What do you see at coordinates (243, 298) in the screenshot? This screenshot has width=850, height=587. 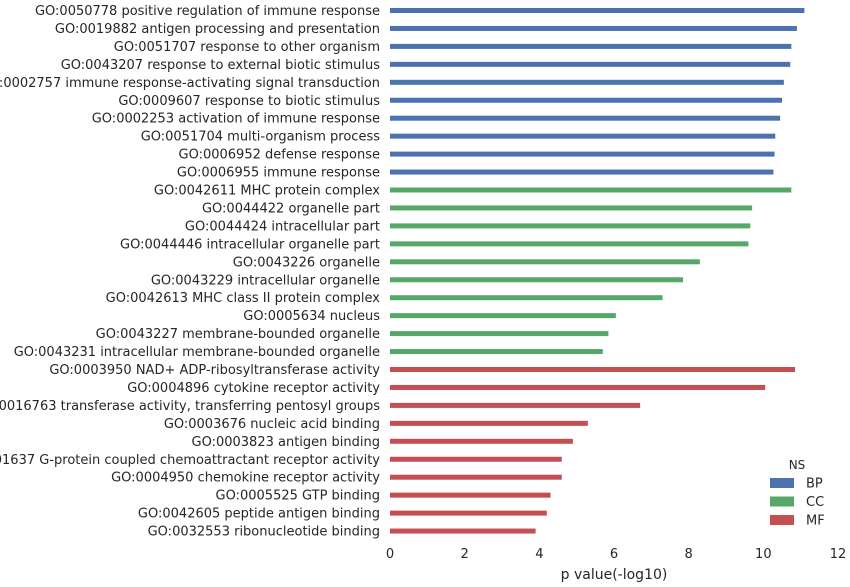 I see `category-label: GO:0042613 MHC class II protein complex` at bounding box center [243, 298].